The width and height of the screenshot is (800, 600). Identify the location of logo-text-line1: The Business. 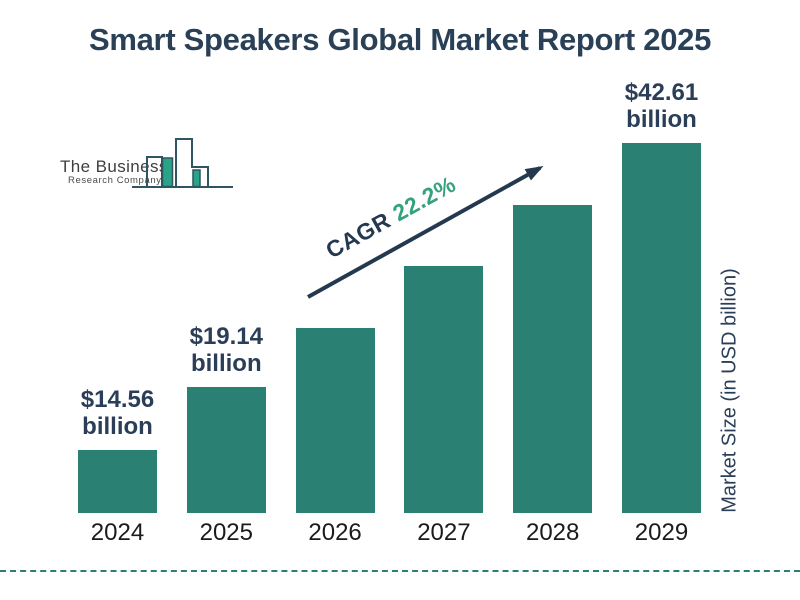
(114, 166).